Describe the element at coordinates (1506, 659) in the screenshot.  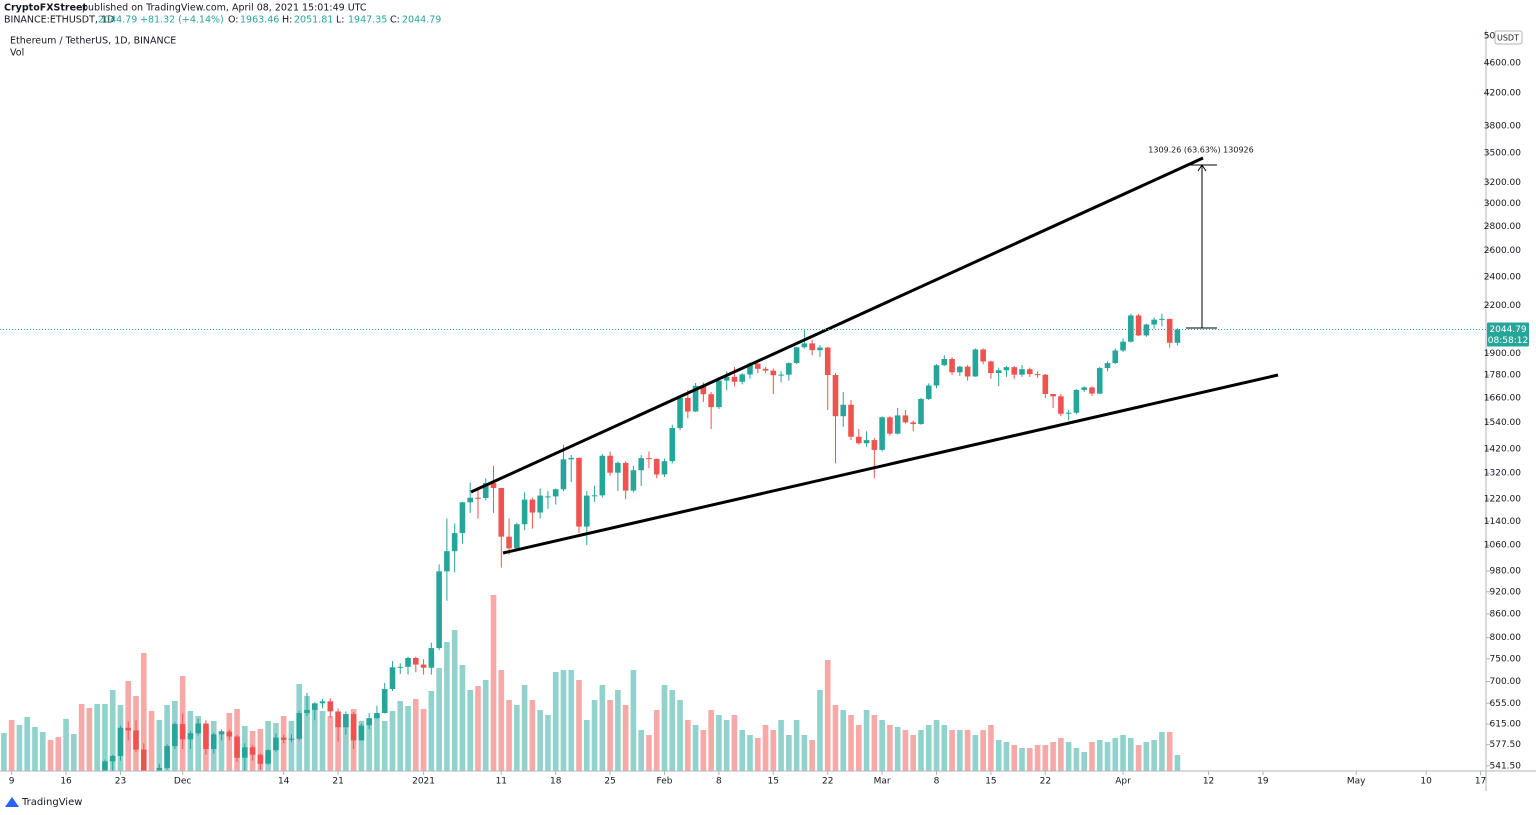
I see `y-tick-label: 750.00` at that location.